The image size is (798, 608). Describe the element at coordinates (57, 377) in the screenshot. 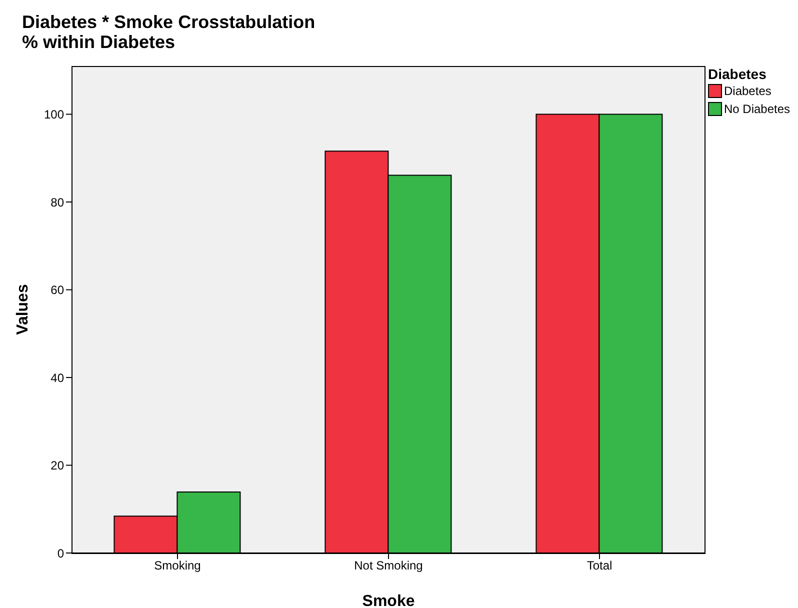

I see `y-tick-label: 40` at that location.